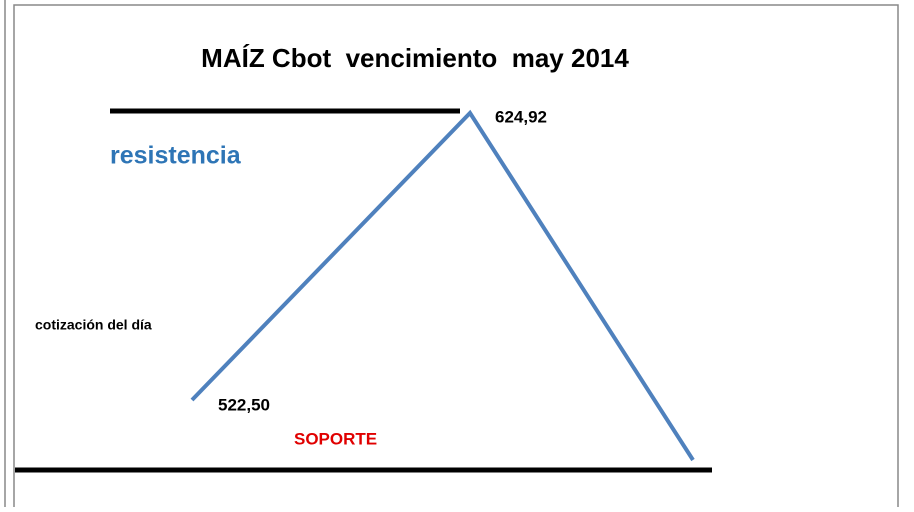  I want to click on current-label: cotización del día, so click(93, 325).